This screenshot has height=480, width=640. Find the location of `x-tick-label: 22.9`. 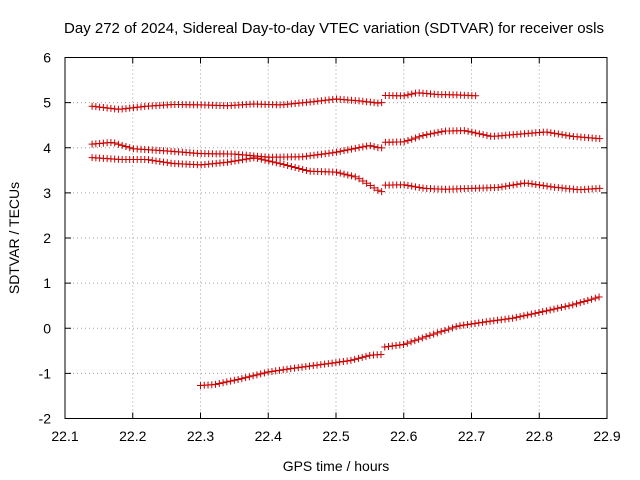

x-tick-label: 22.9 is located at coordinates (606, 436).